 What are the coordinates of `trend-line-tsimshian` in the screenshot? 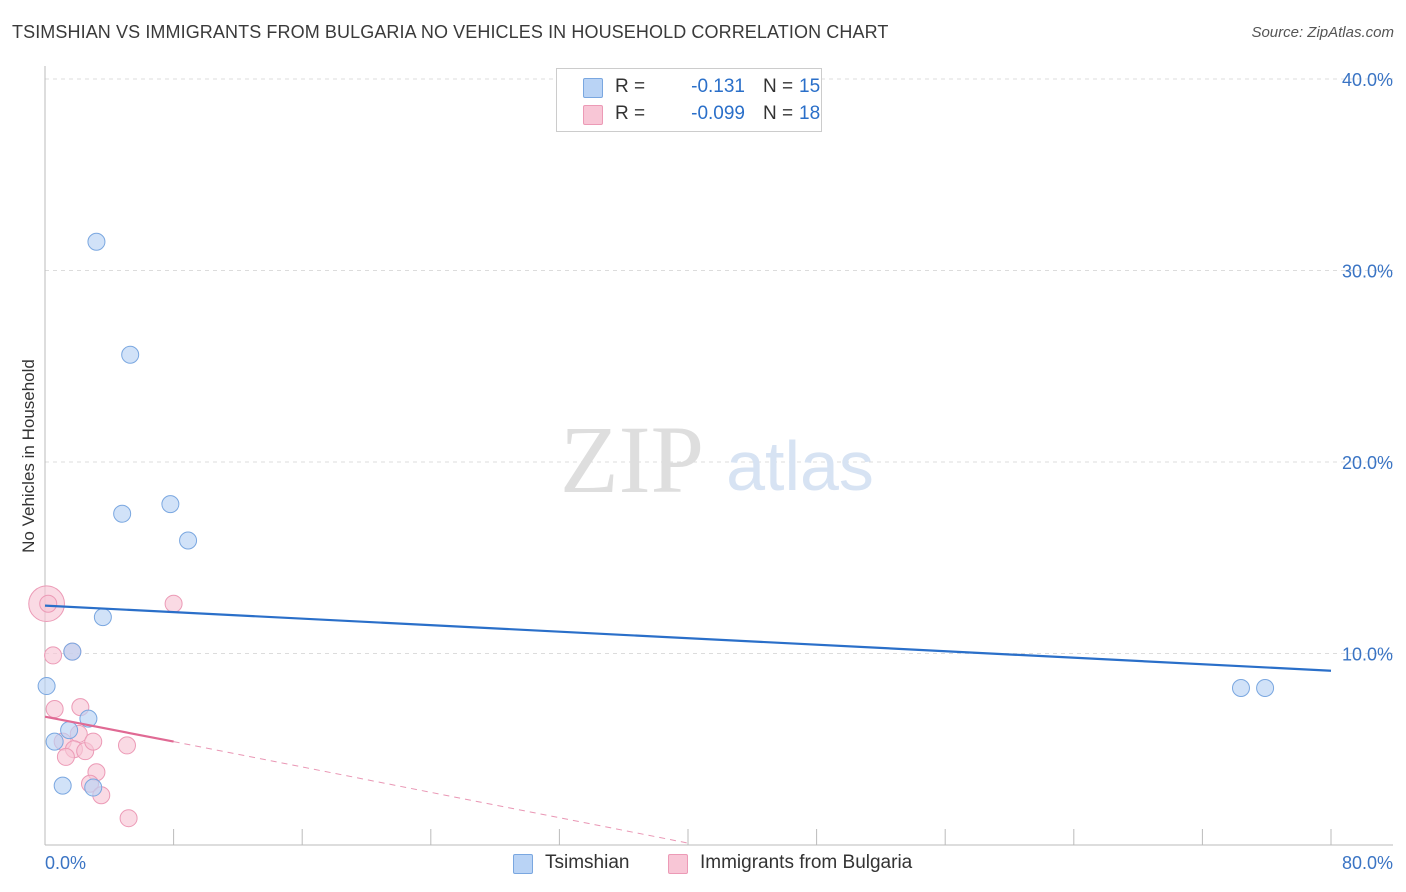 It's located at (688, 638).